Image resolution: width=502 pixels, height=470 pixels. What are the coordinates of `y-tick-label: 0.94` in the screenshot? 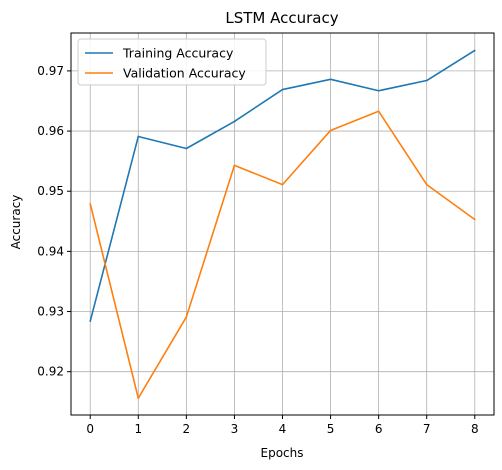 It's located at (50, 251).